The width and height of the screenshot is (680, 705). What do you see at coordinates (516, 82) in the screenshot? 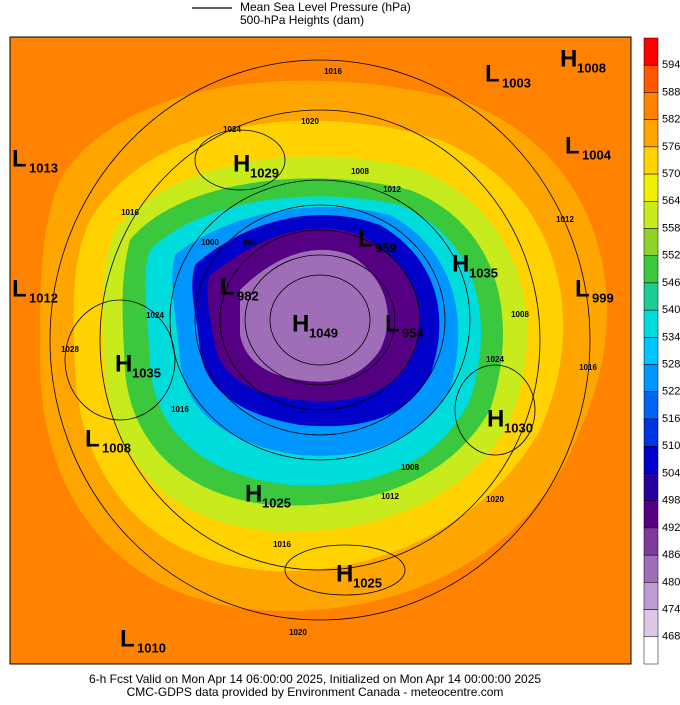
I see `center-value: 1003` at bounding box center [516, 82].